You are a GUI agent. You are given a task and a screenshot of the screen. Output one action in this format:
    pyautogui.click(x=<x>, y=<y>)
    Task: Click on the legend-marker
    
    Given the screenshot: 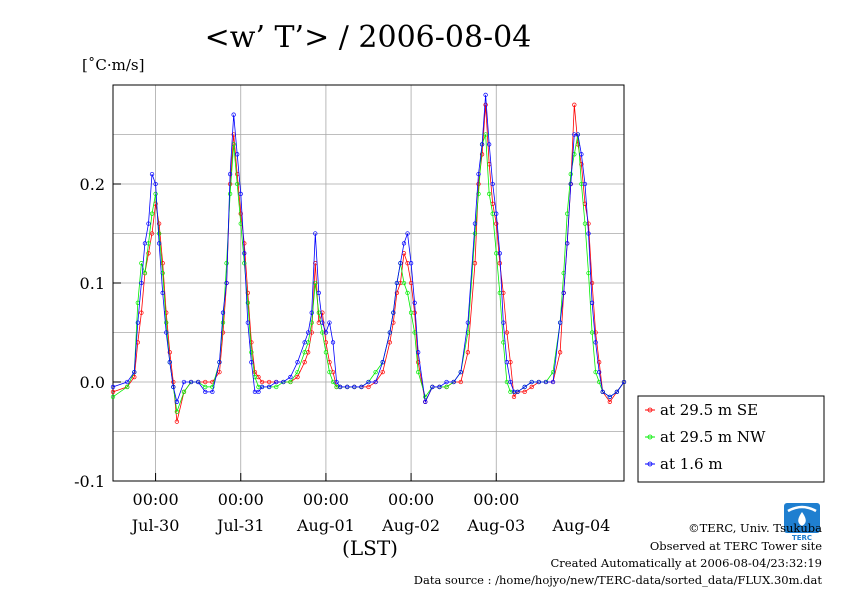 What is the action you would take?
    pyautogui.click(x=650, y=464)
    